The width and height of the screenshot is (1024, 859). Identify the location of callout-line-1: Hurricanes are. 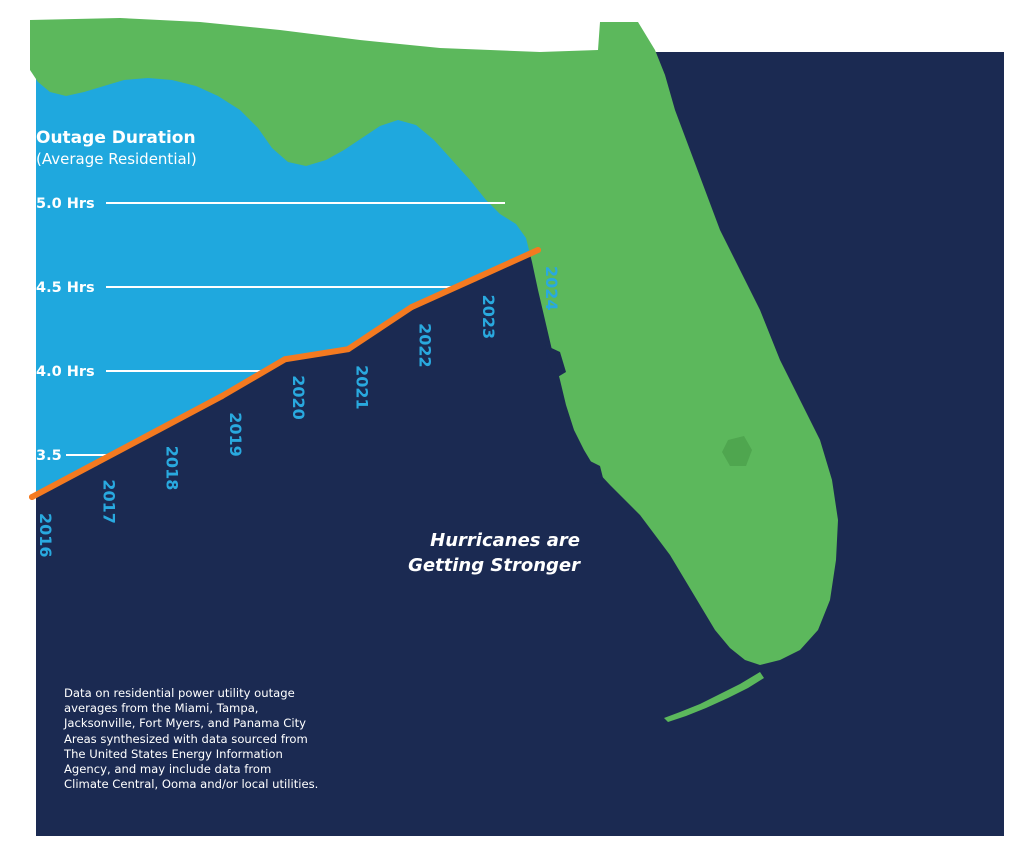
(505, 540).